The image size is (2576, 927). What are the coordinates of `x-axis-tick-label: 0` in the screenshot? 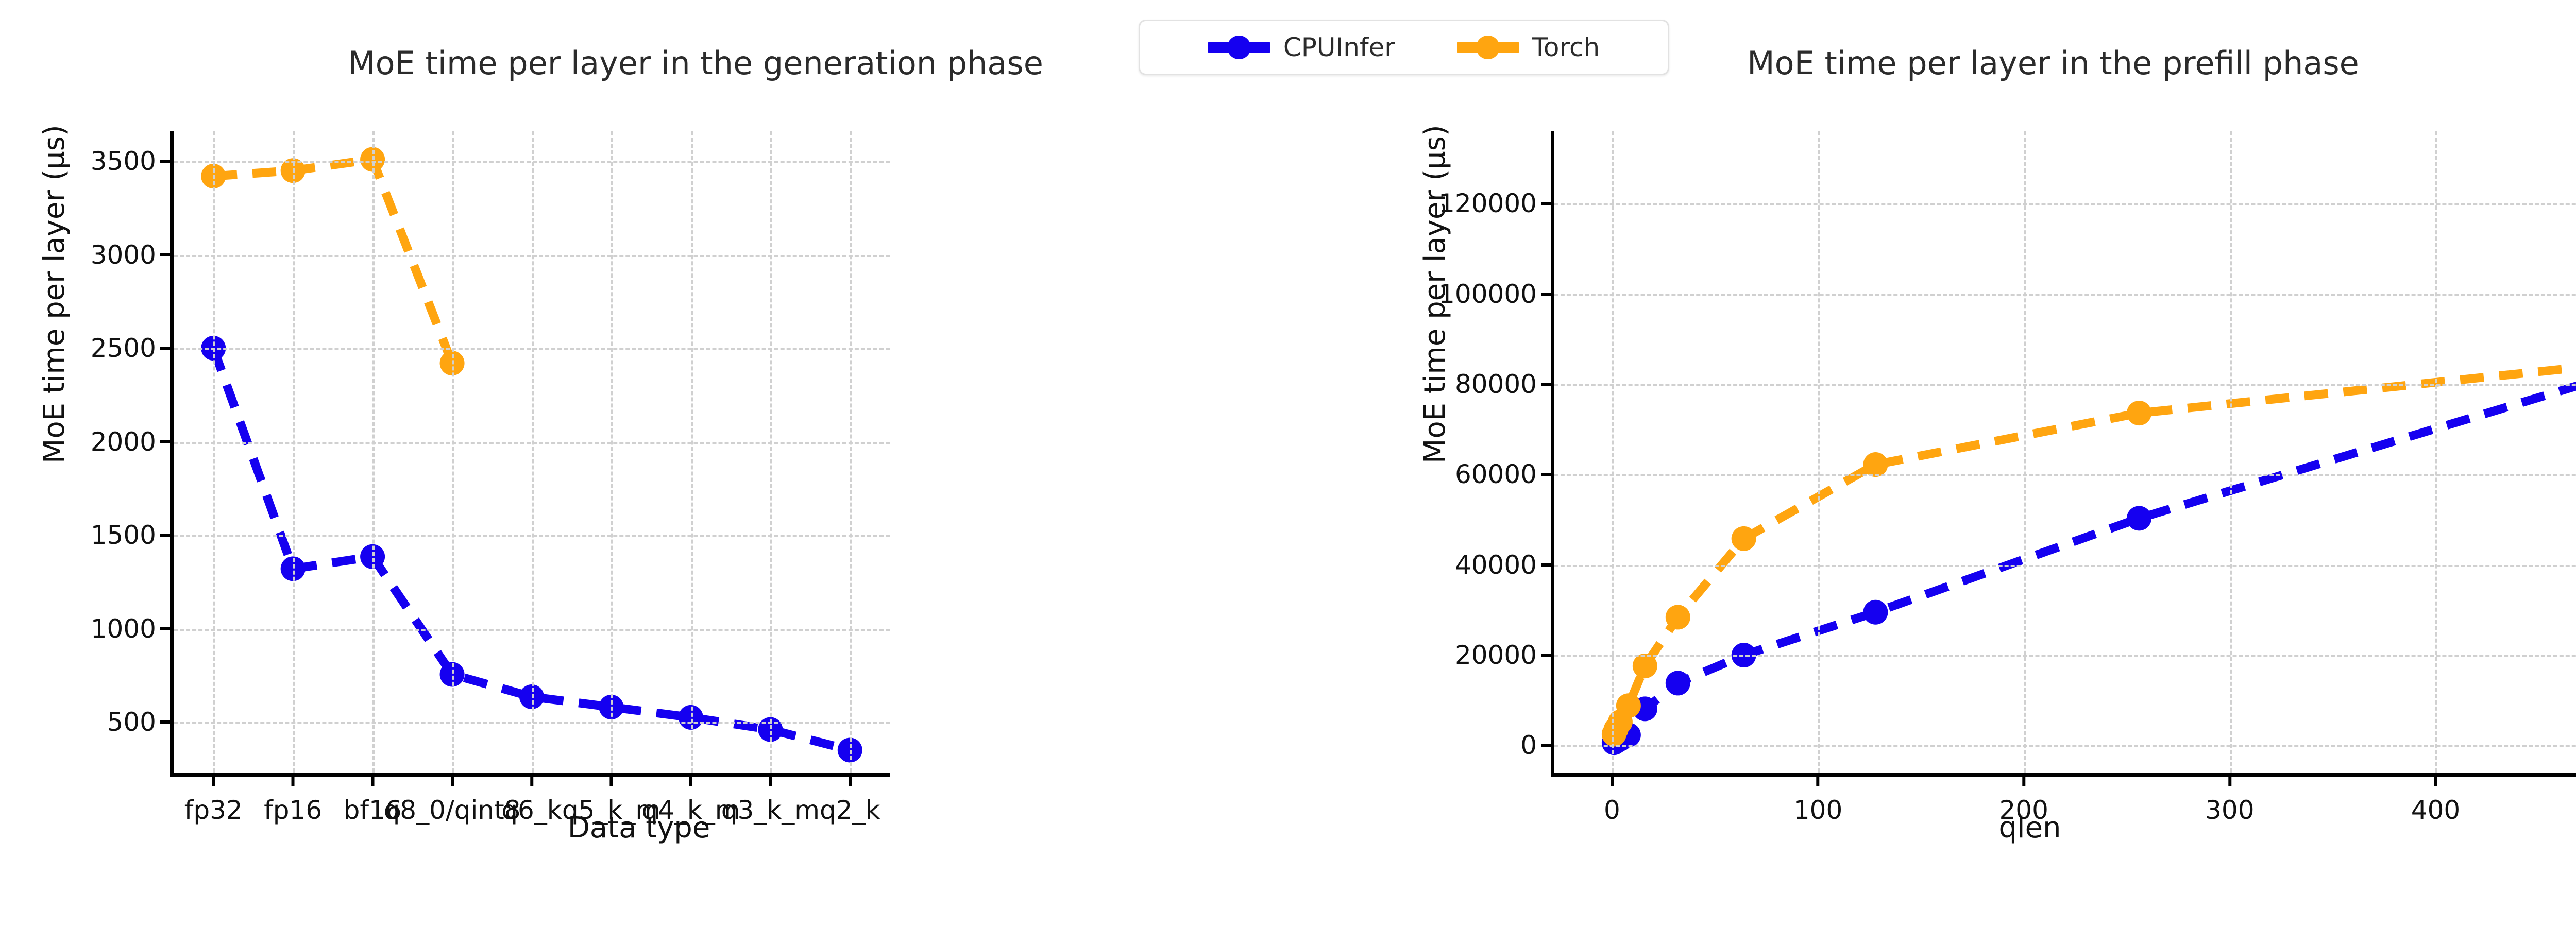 It's located at (1612, 798).